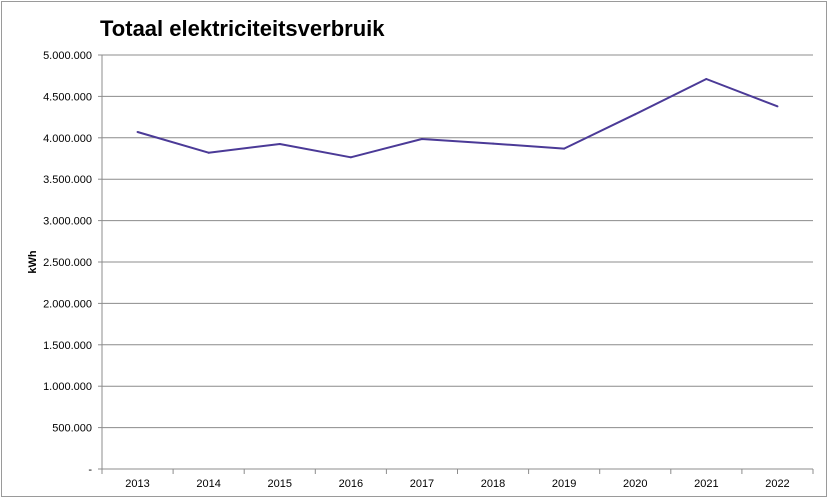 The image size is (830, 500). What do you see at coordinates (67, 346) in the screenshot?
I see `y-tick-label: 1.500.000` at bounding box center [67, 346].